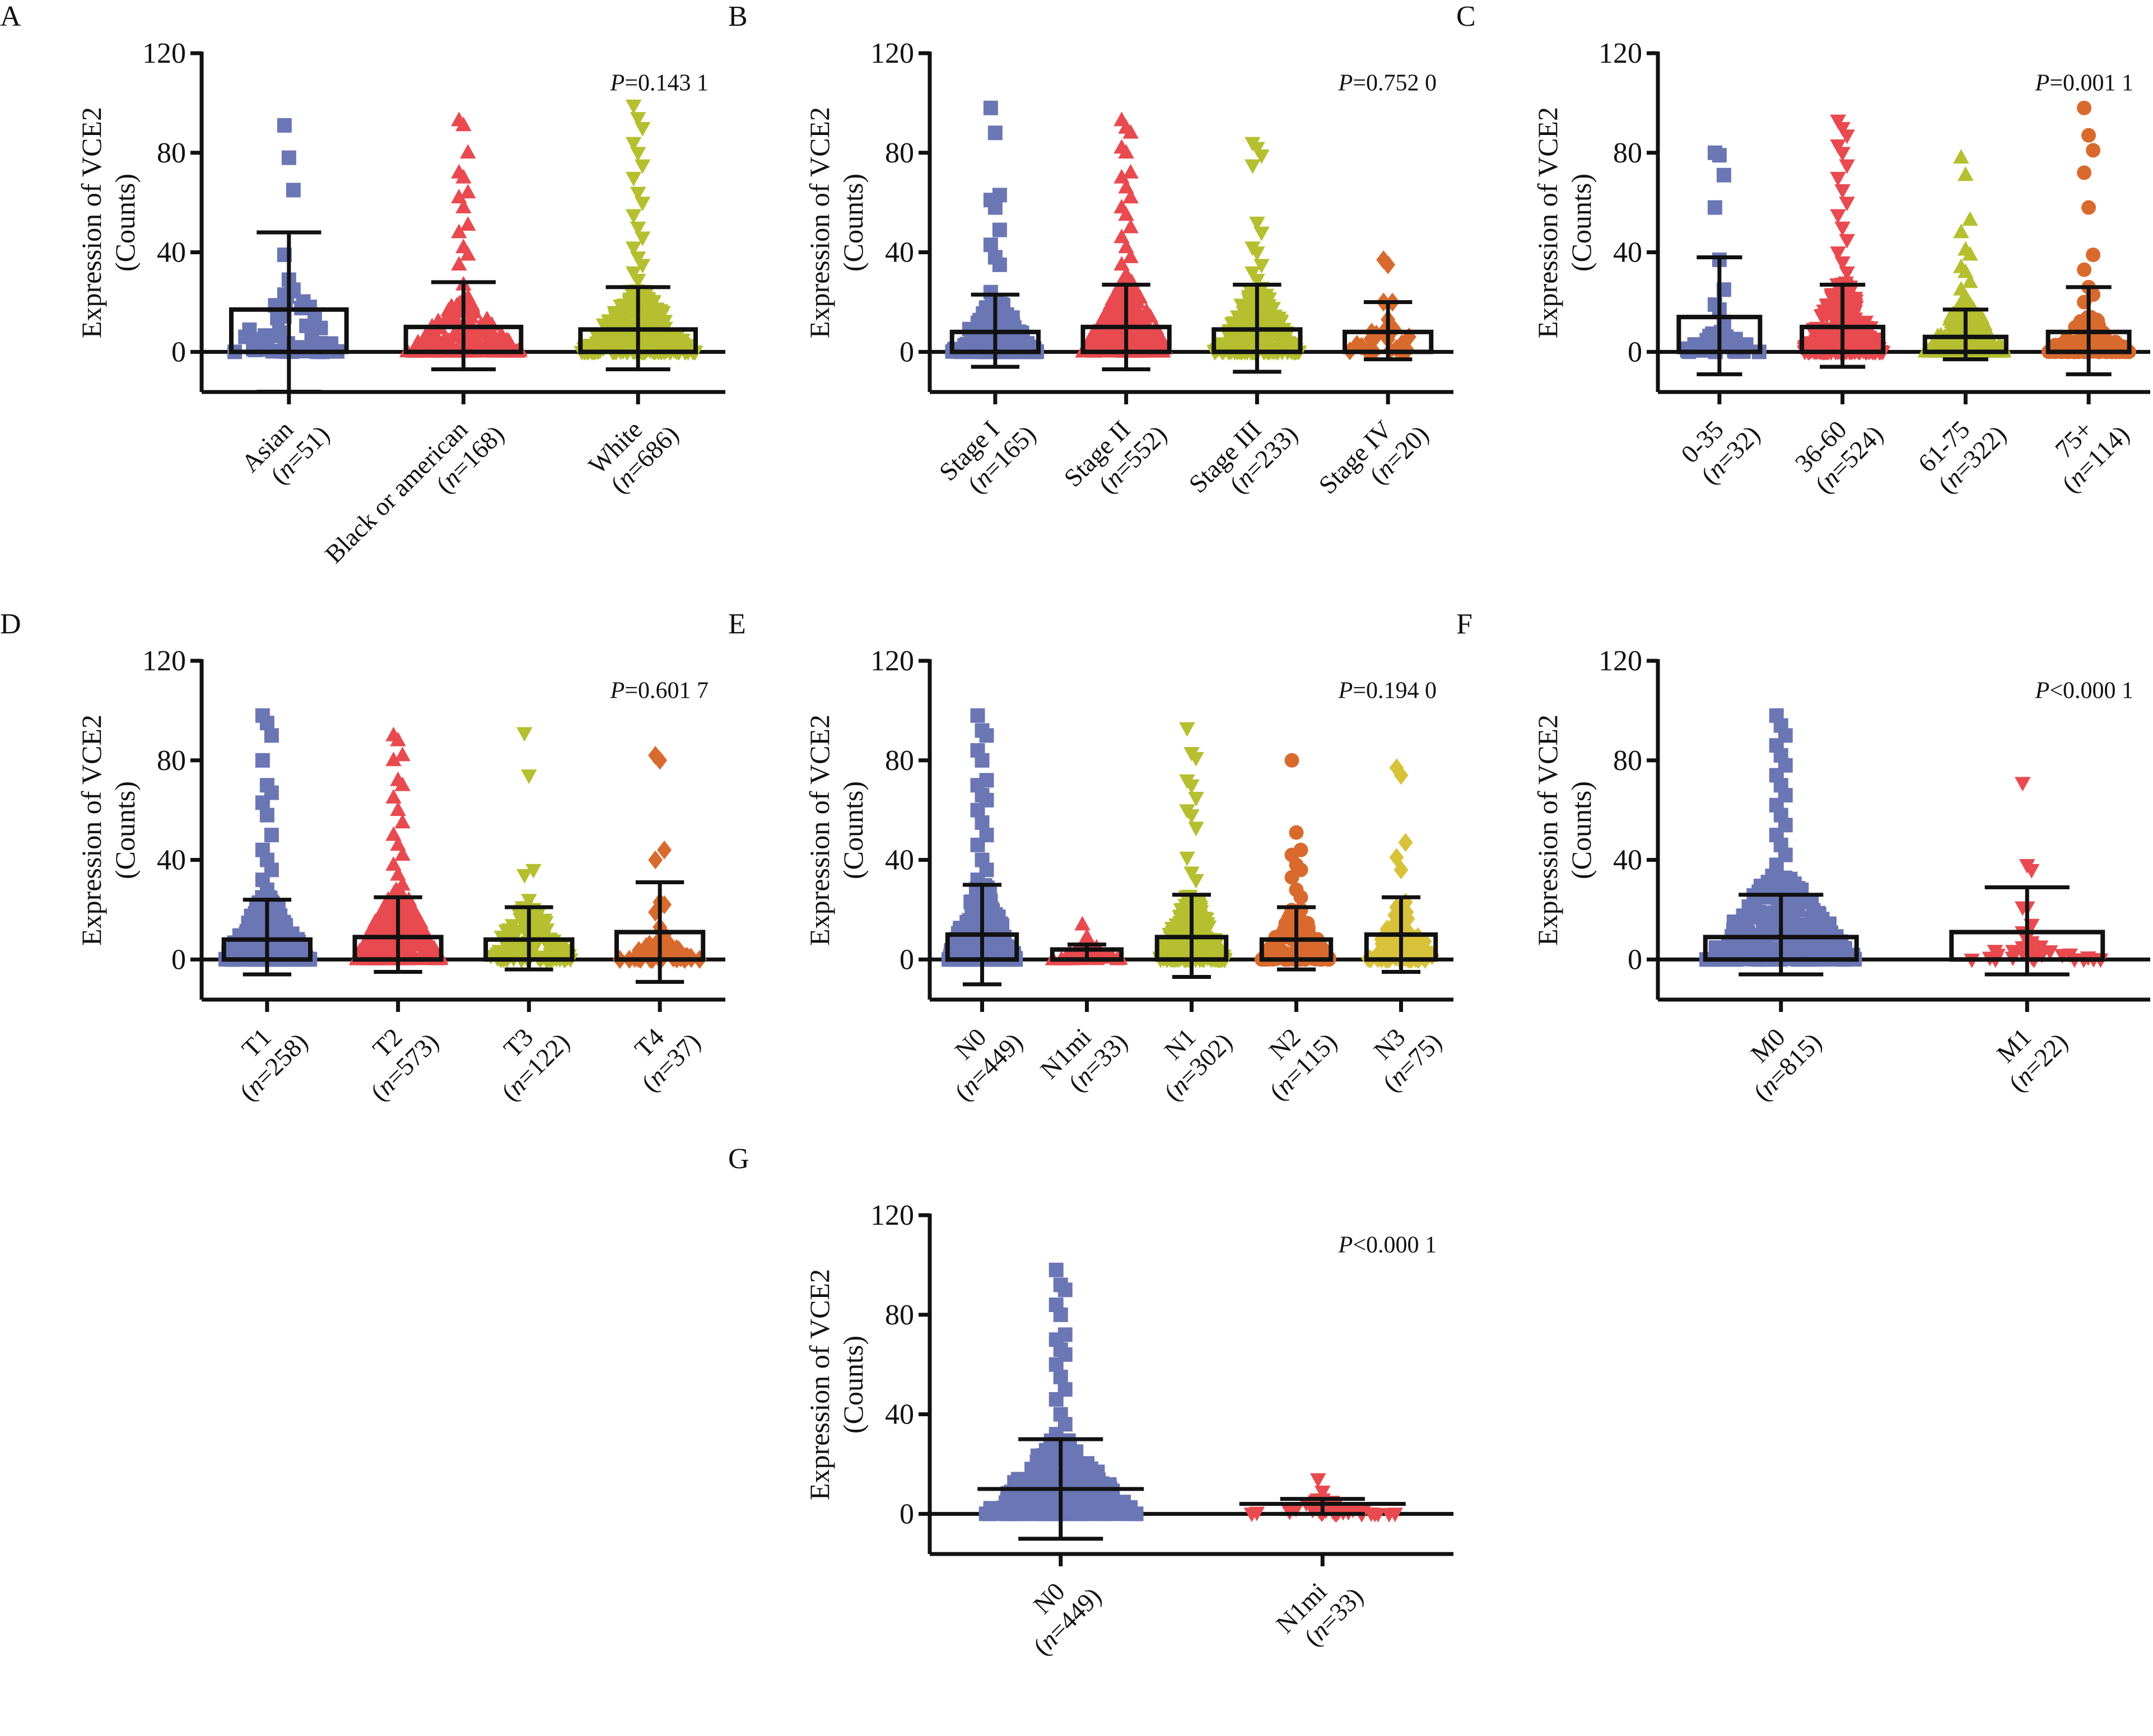 The height and width of the screenshot is (1736, 2153). Describe the element at coordinates (394, 1057) in the screenshot. I see `category-label: T2(n=573)` at that location.